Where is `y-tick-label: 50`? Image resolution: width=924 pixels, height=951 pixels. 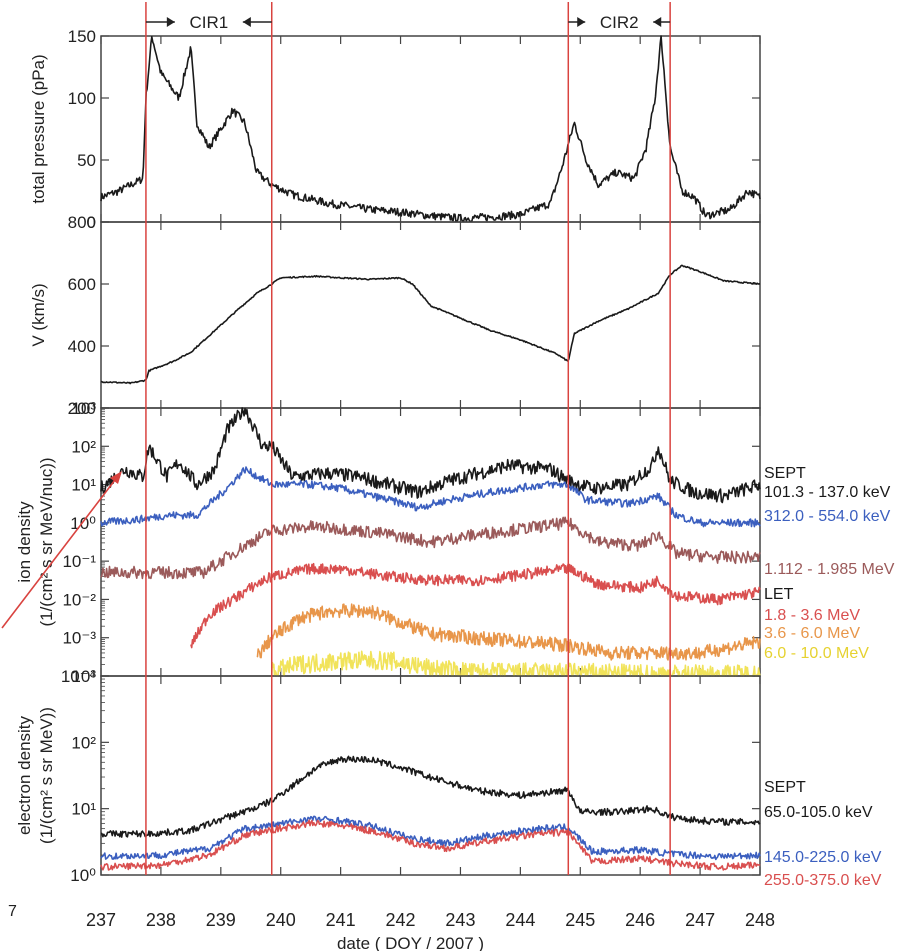 y-tick-label: 50 is located at coordinates (86, 160).